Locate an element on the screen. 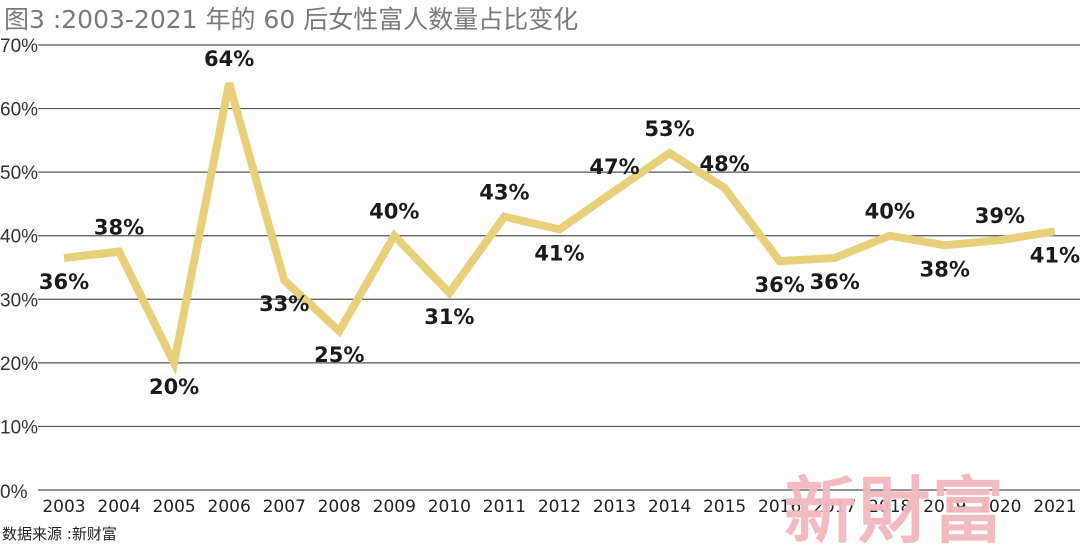 The image size is (1080, 557). x-tick-label: 2012 is located at coordinates (559, 507).